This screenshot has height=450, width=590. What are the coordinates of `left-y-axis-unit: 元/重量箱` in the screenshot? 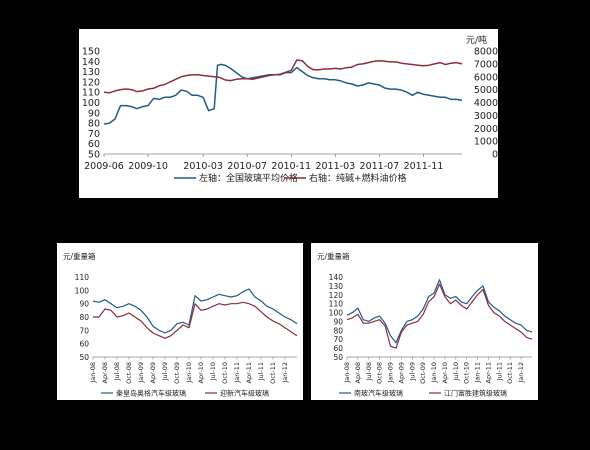 It's located at (79, 256).